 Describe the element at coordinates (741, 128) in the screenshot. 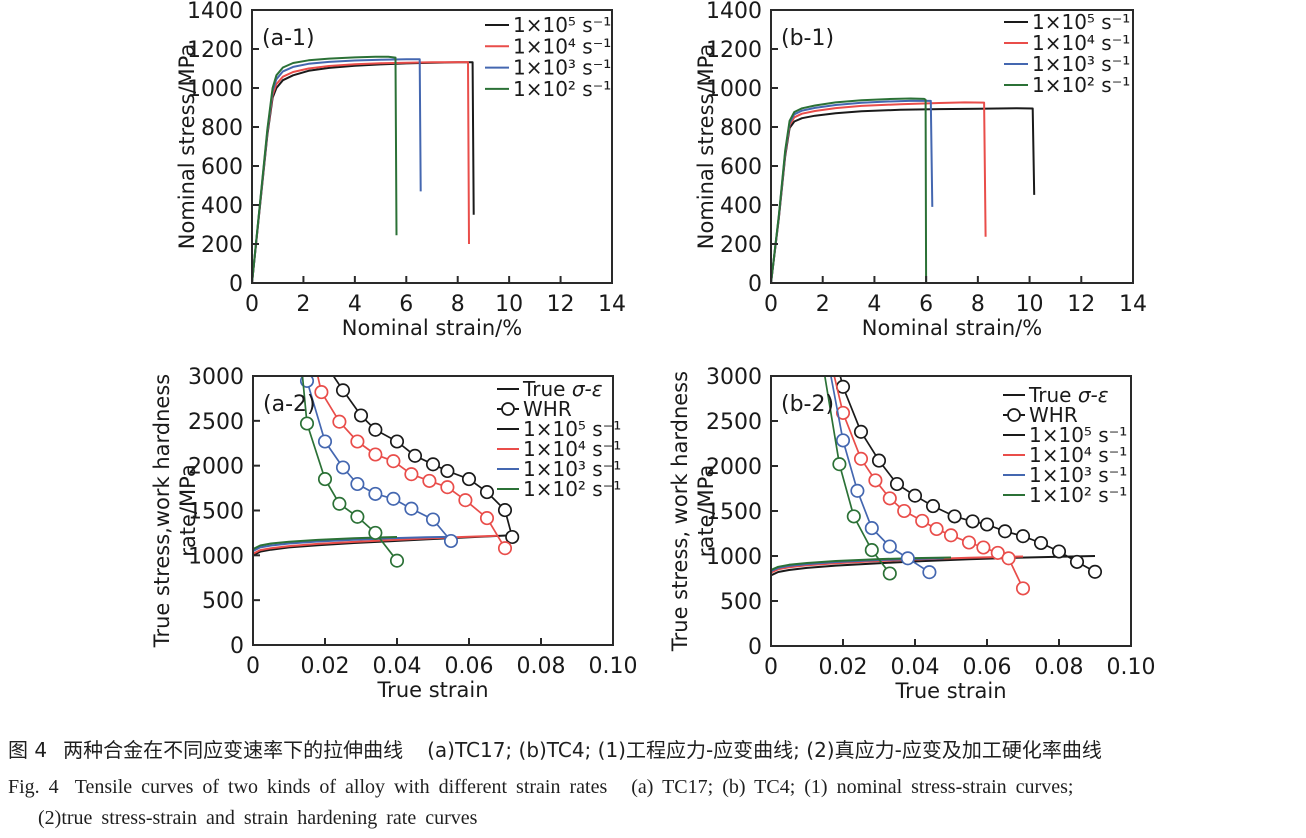

I see `y-tick-label: 800` at that location.